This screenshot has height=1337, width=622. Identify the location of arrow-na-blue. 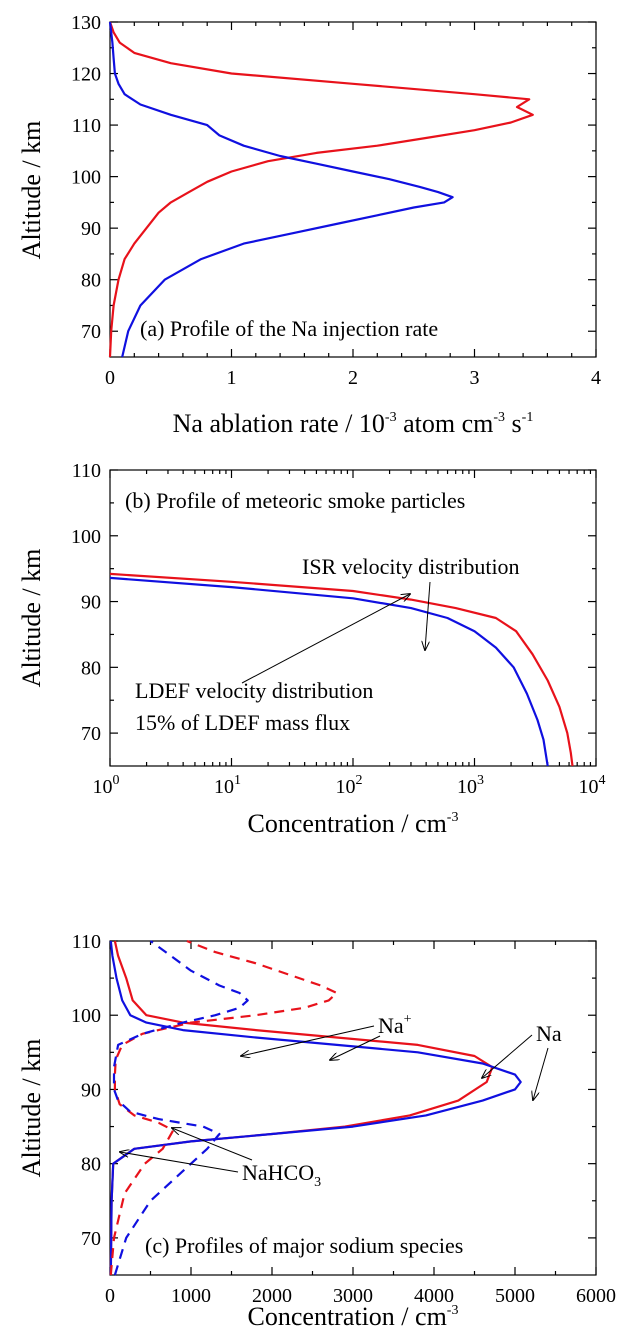
(541, 1073).